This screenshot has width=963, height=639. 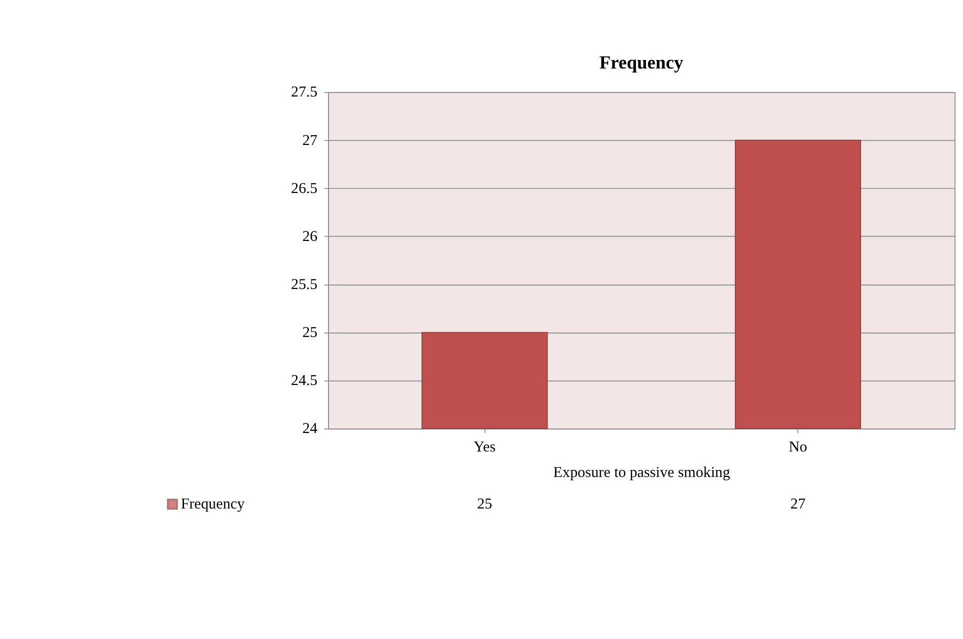 What do you see at coordinates (798, 448) in the screenshot?
I see `x-tick-label: No` at bounding box center [798, 448].